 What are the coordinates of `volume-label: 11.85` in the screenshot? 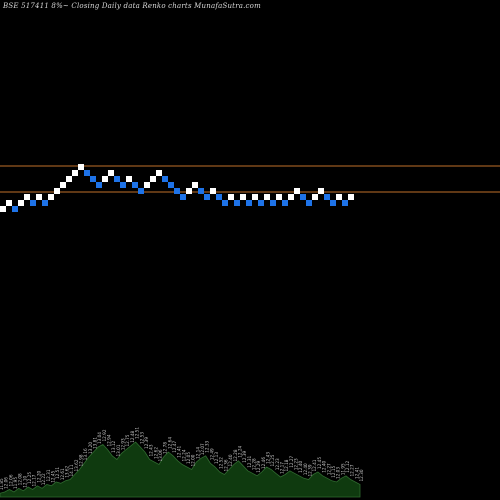 It's located at (2, 484).